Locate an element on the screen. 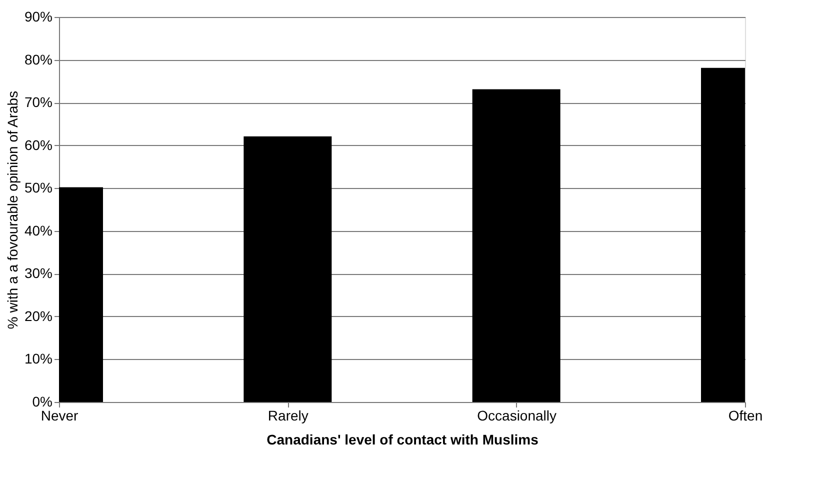  y-tick-label: 10% is located at coordinates (38, 358).